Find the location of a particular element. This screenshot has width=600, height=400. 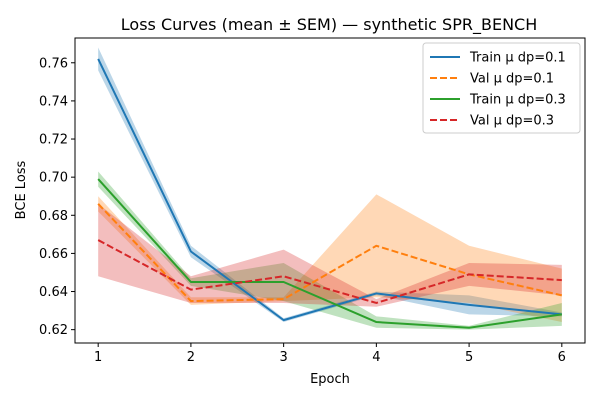

x-tick-label: 1 is located at coordinates (98, 357).